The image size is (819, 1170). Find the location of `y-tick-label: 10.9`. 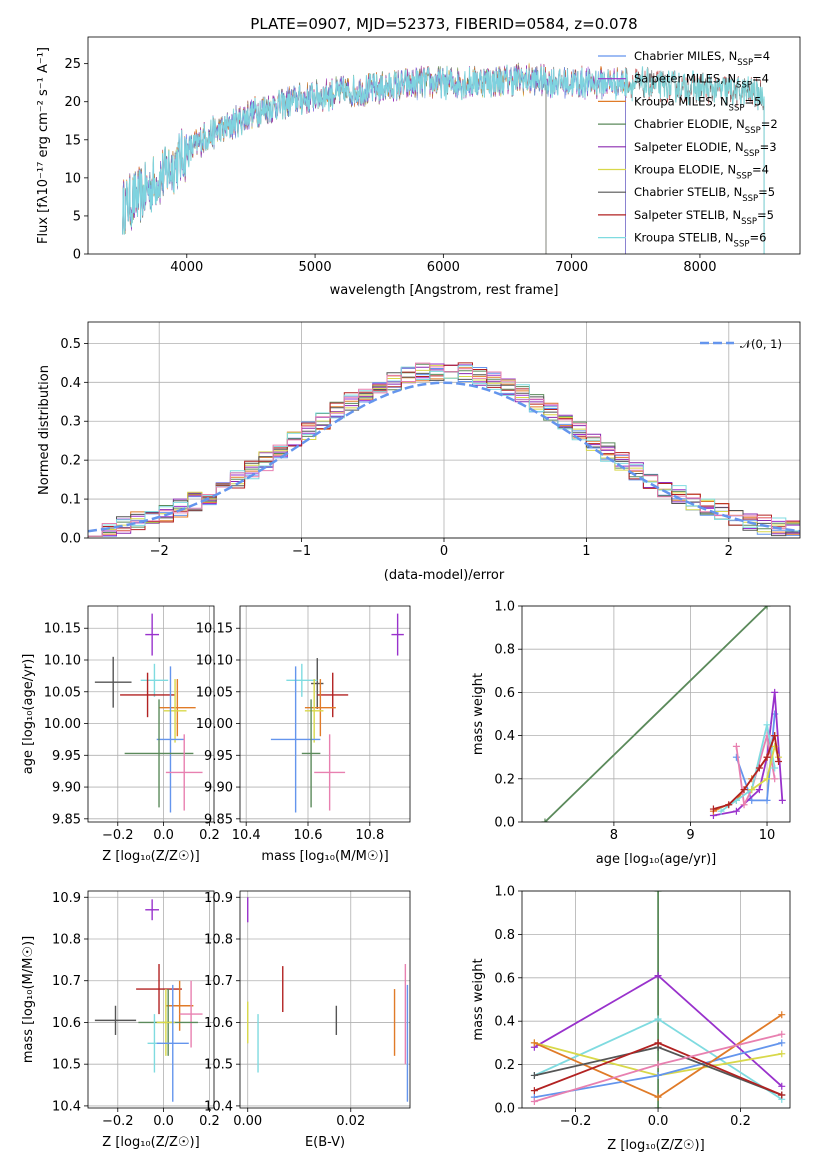

y-tick-label: 10.9 is located at coordinates (66, 898).